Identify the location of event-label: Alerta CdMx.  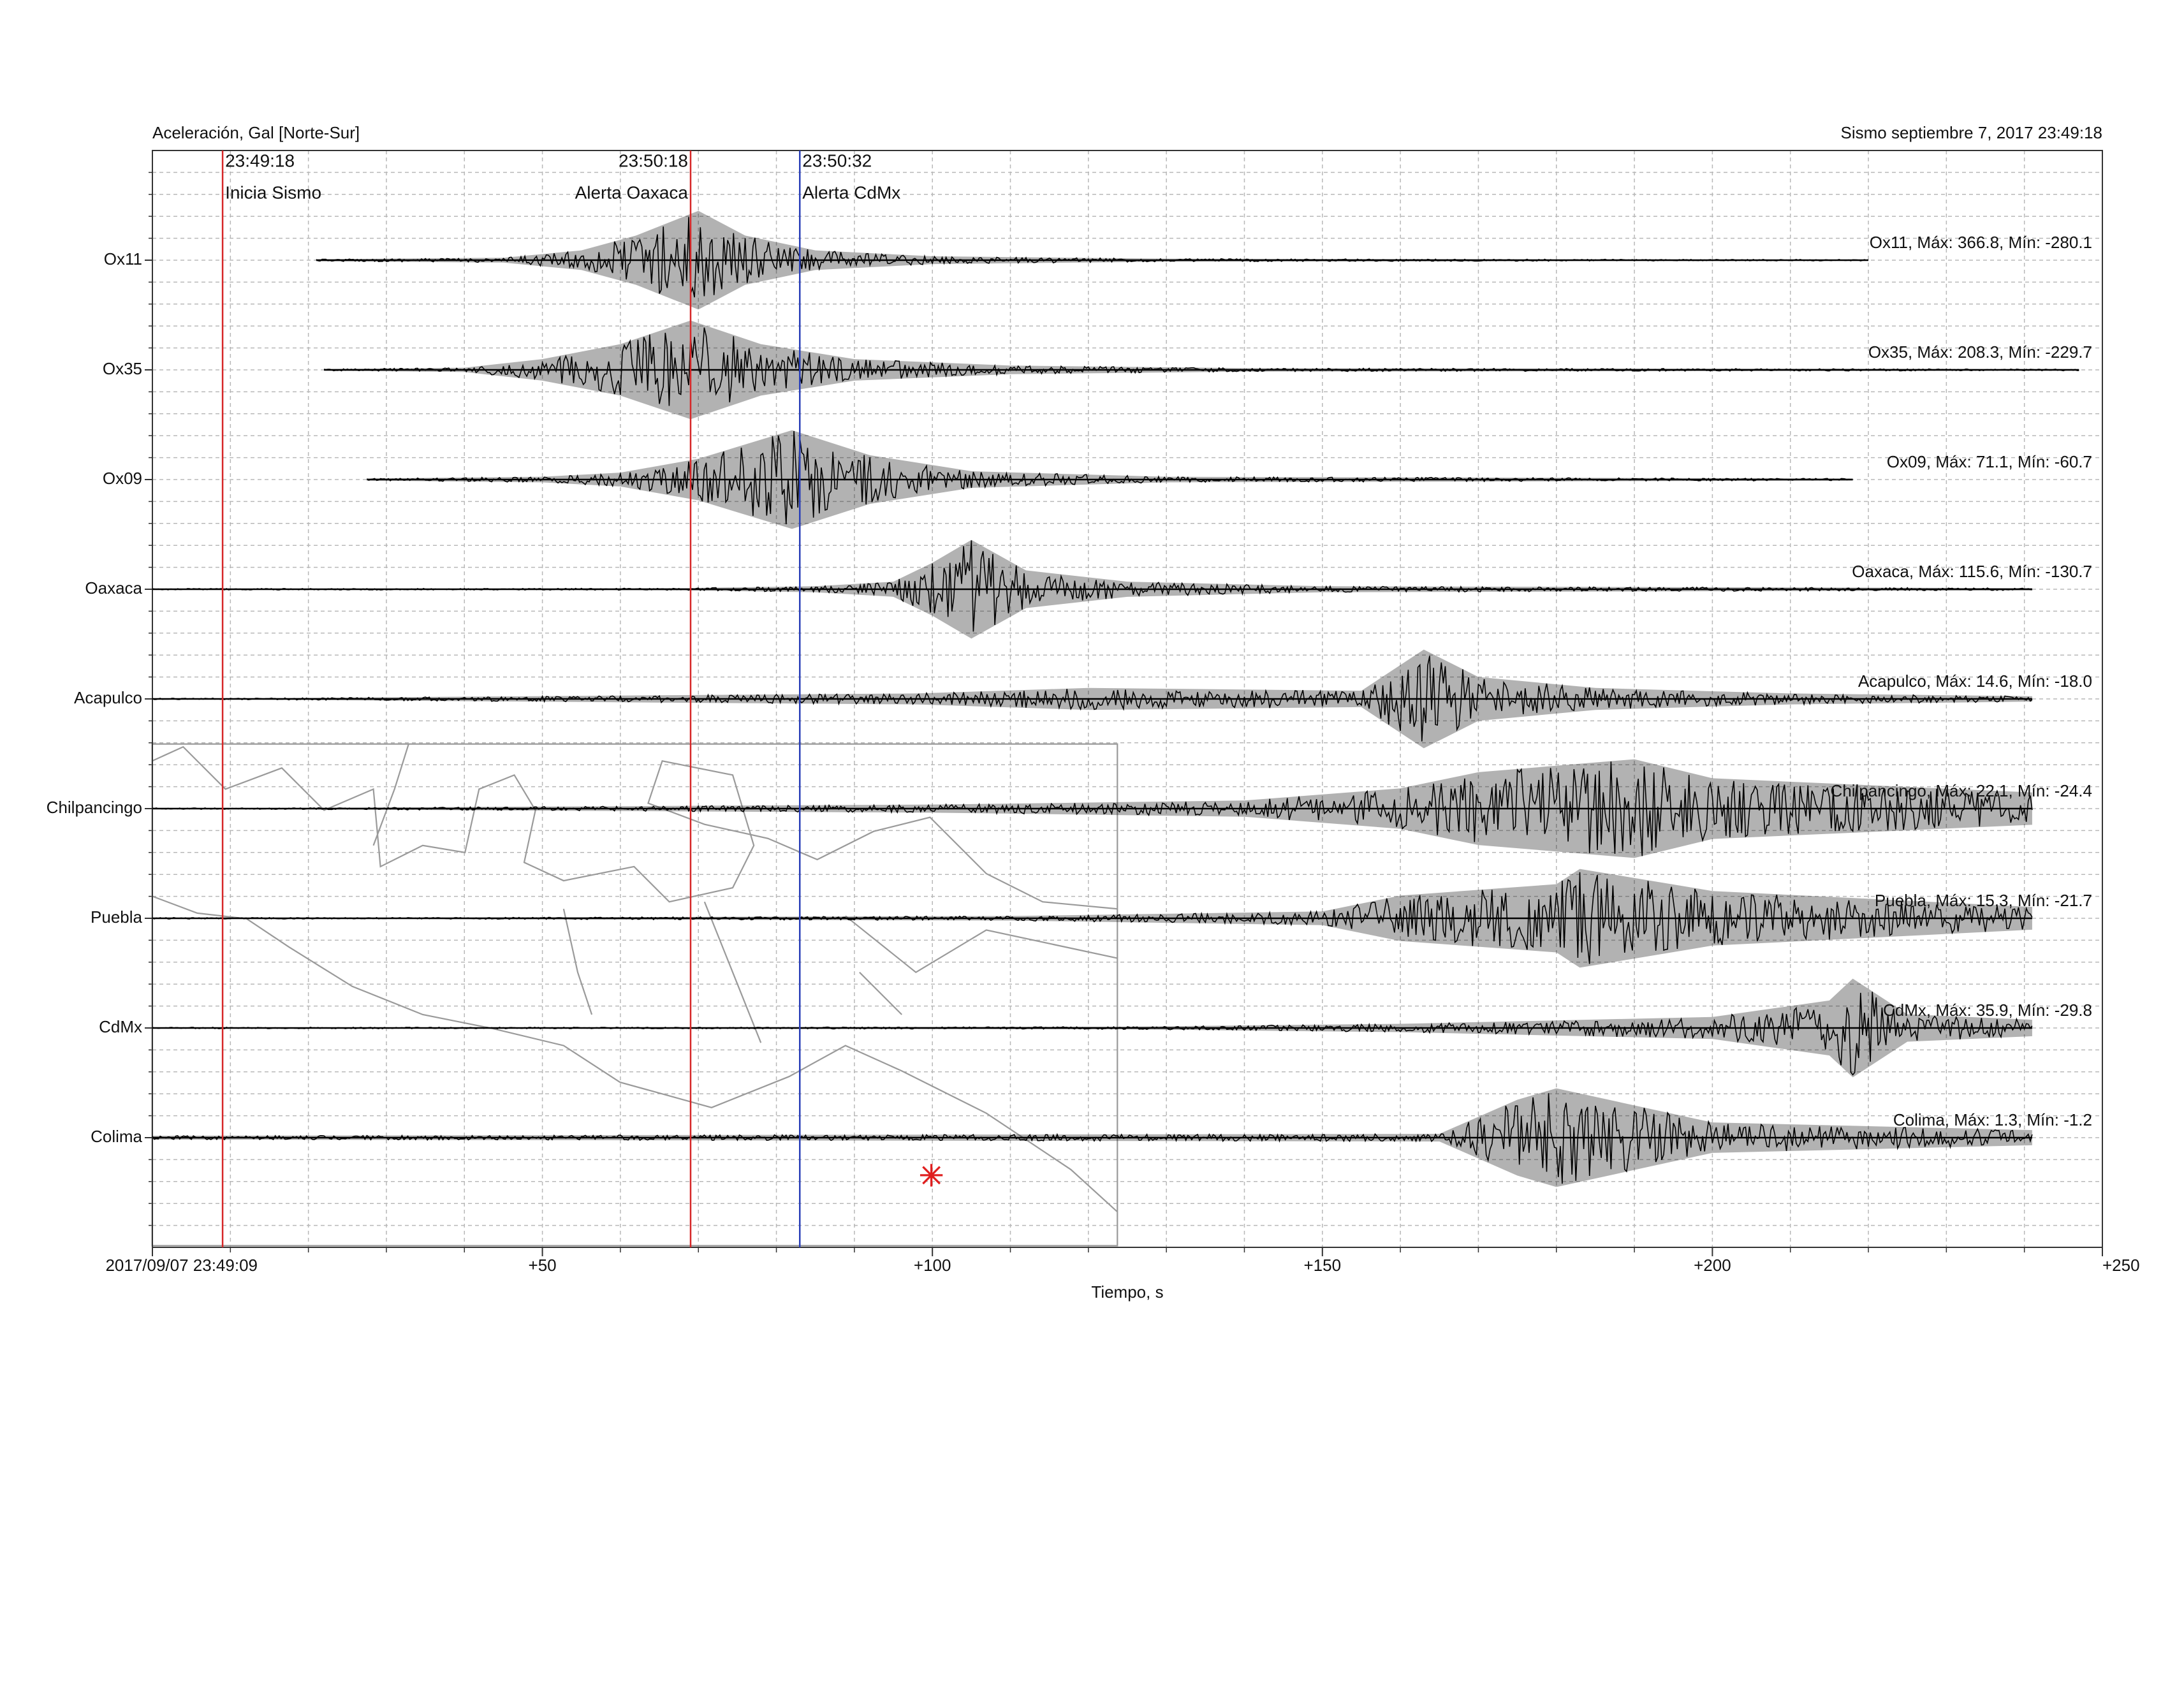
(851, 192).